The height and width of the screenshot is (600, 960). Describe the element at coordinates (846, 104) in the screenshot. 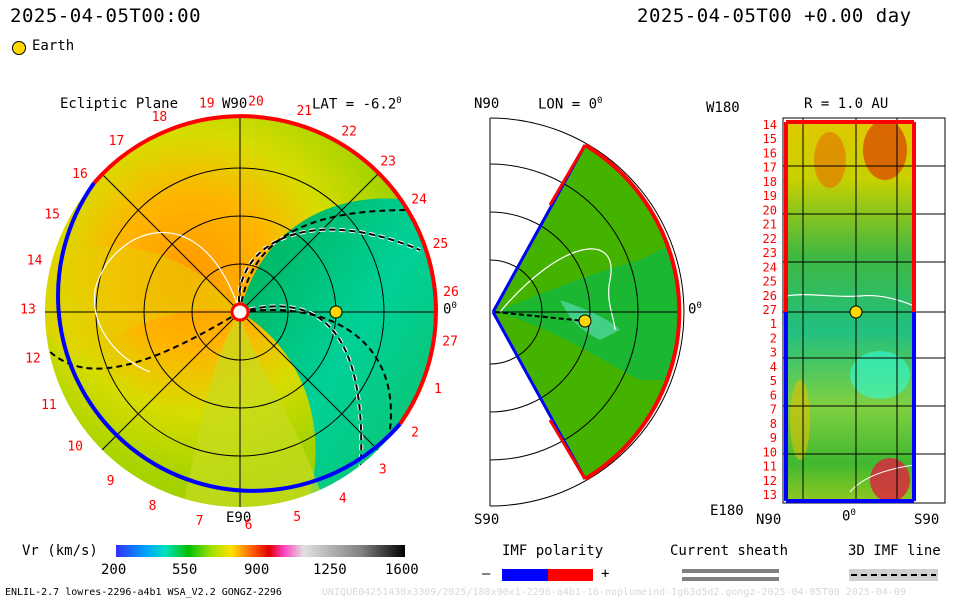

I see `radial-r-label: R = 1.0 AU` at that location.